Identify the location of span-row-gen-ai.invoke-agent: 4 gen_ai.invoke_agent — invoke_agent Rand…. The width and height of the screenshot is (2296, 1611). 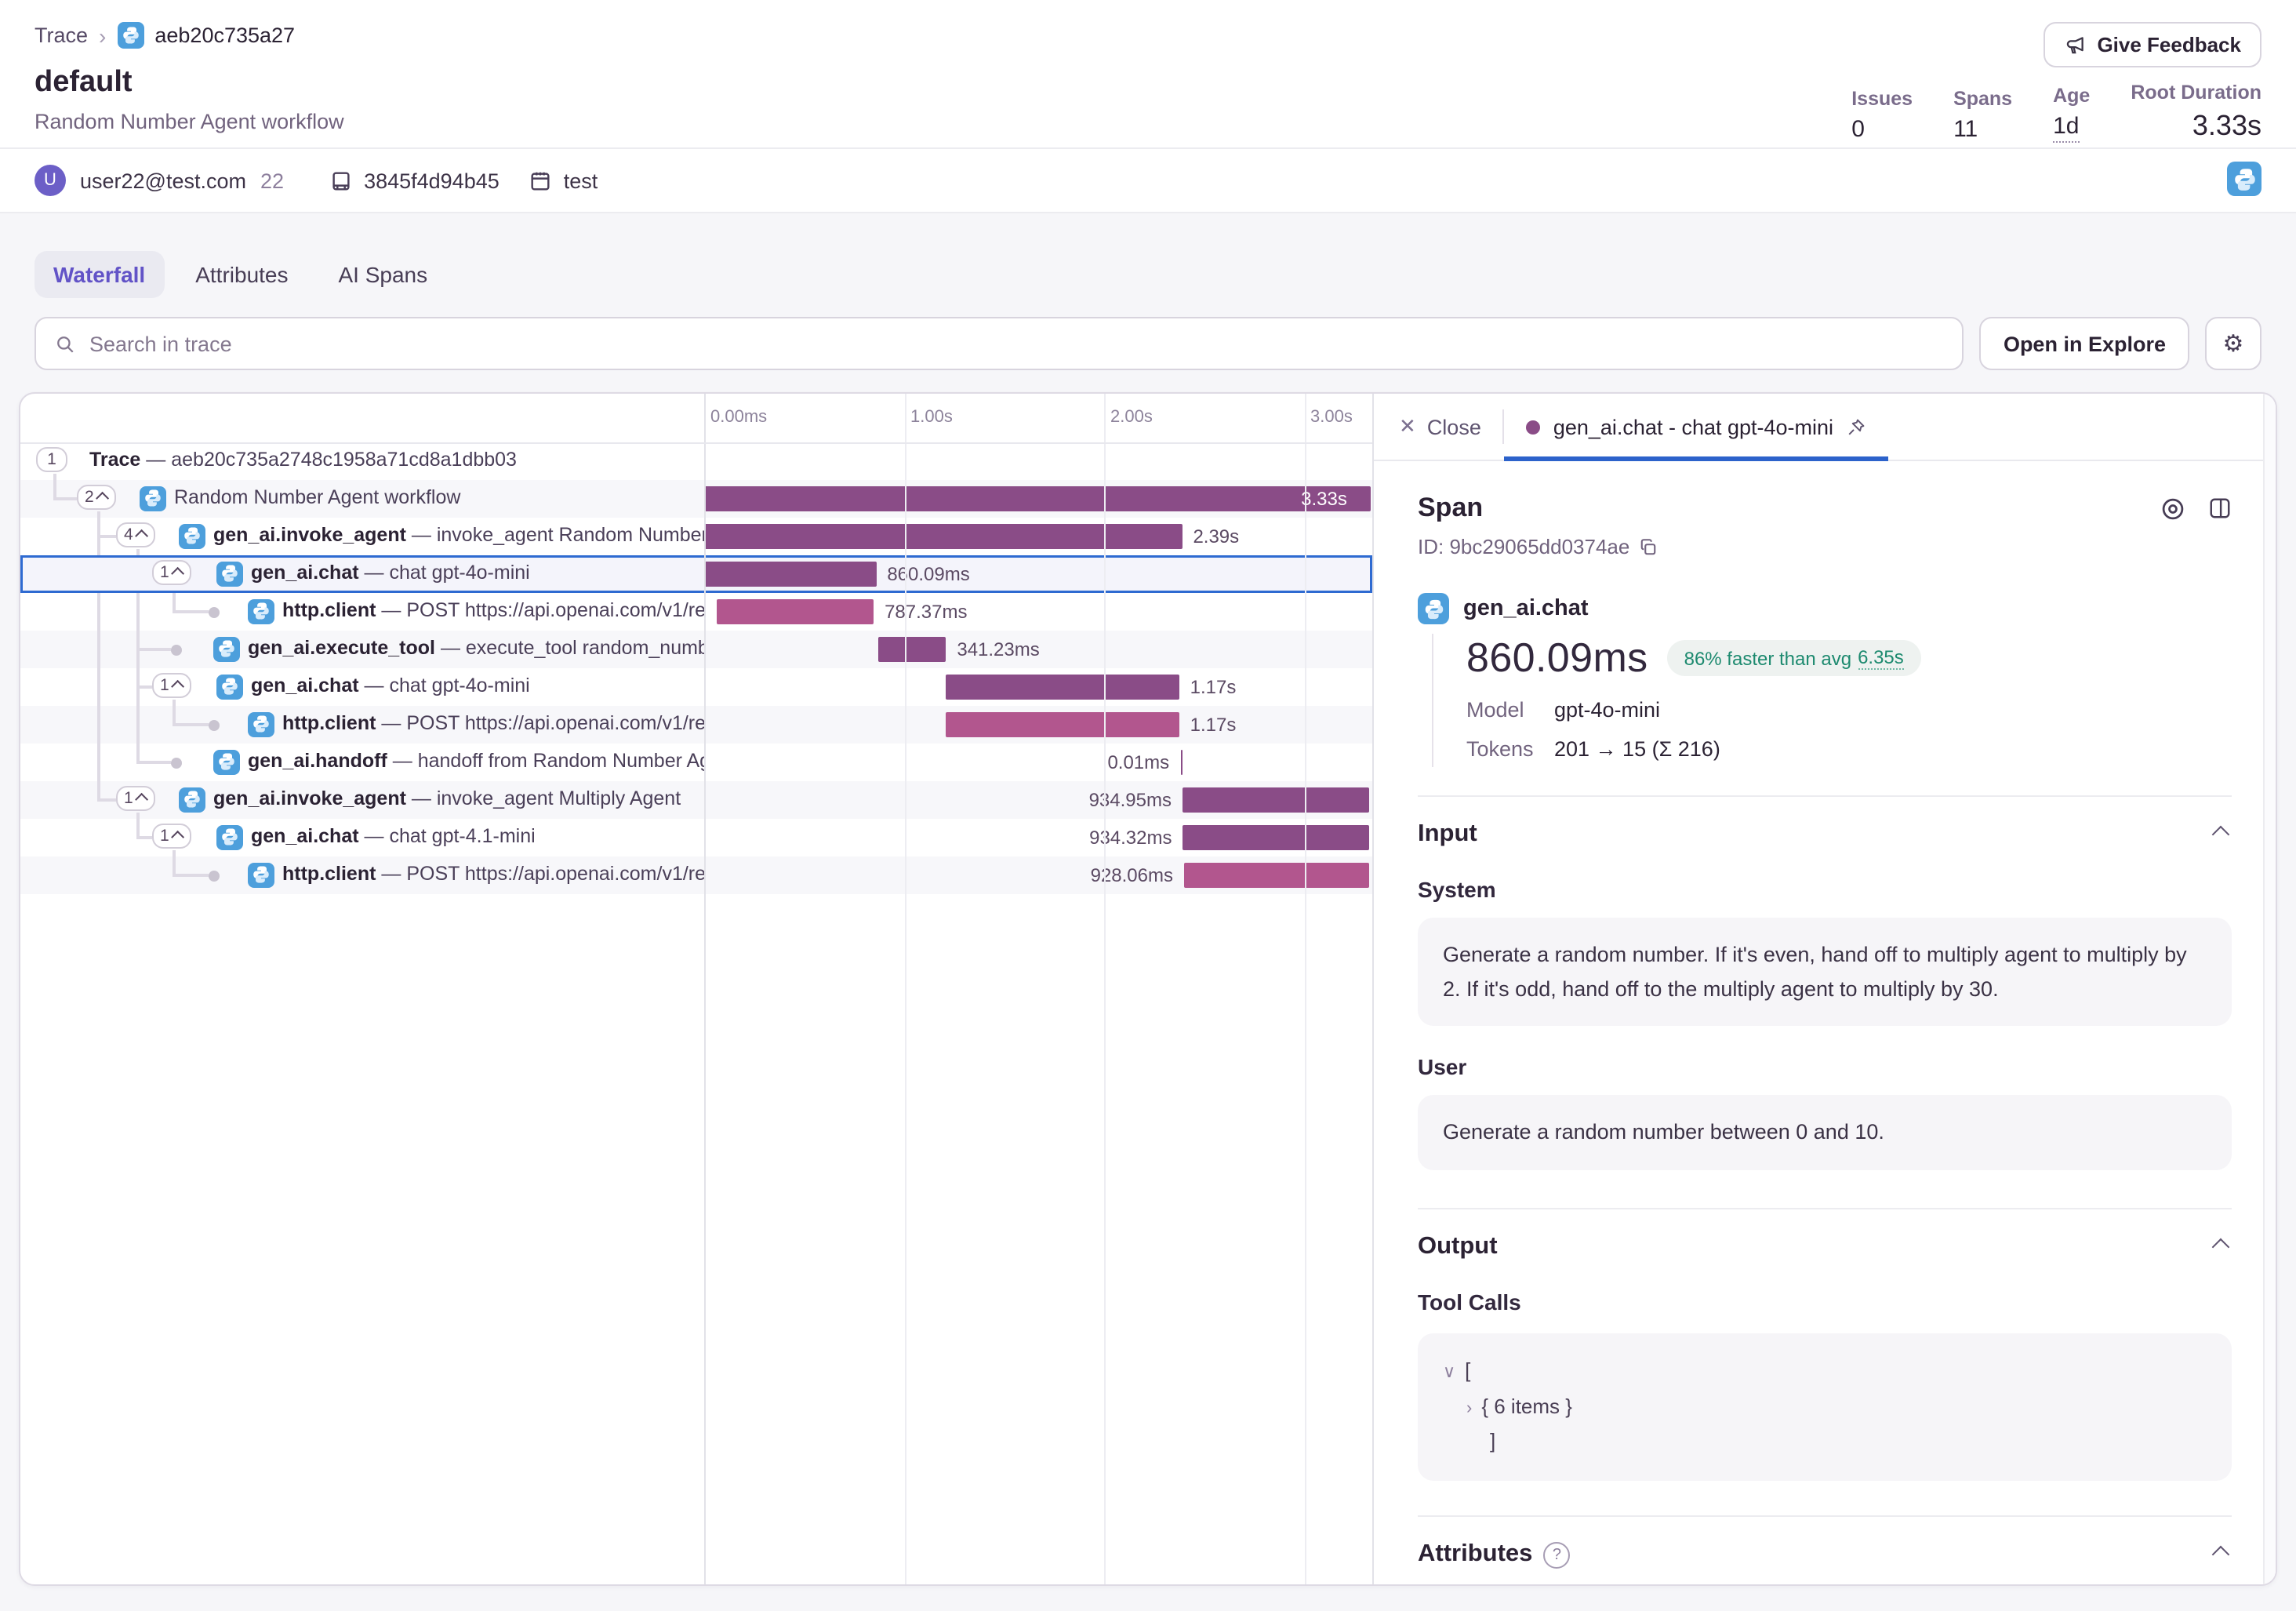
(696, 536).